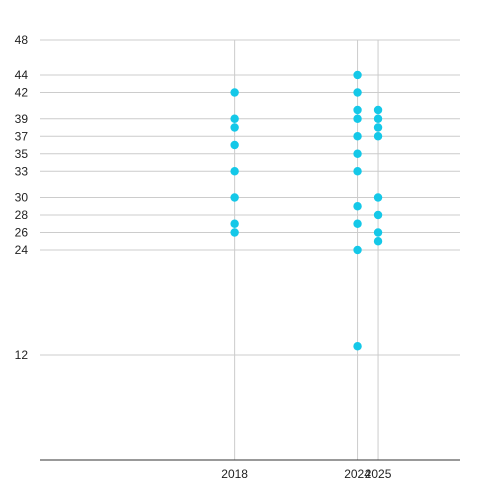  I want to click on y-tick-label: 26, so click(22, 233).